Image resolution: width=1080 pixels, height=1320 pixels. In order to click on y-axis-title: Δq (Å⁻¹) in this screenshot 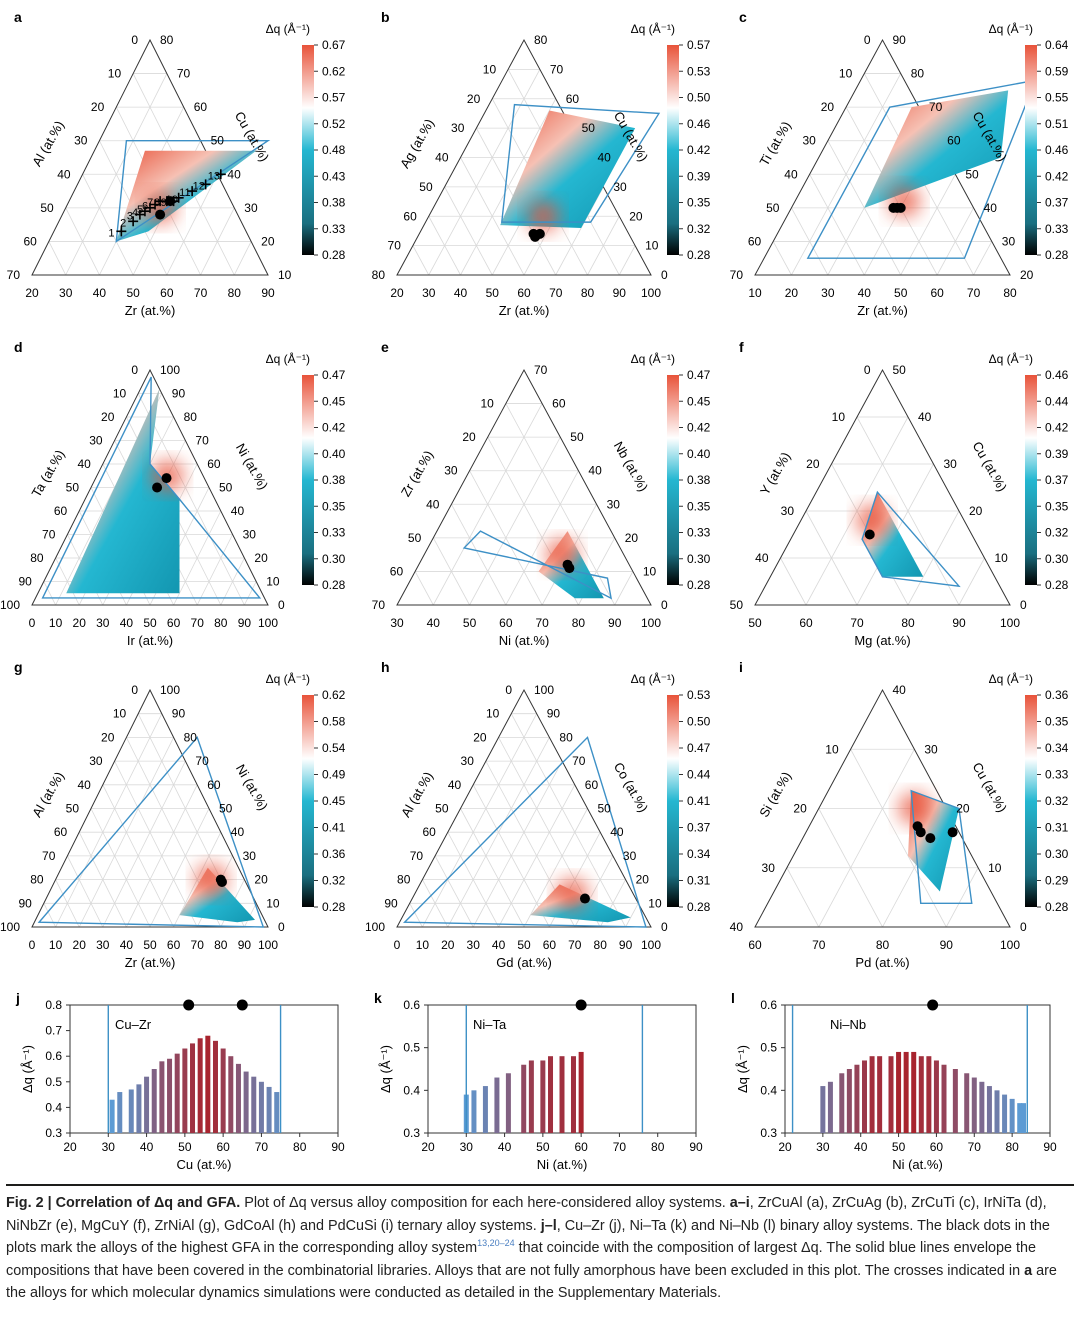, I will do `click(27, 1069)`.